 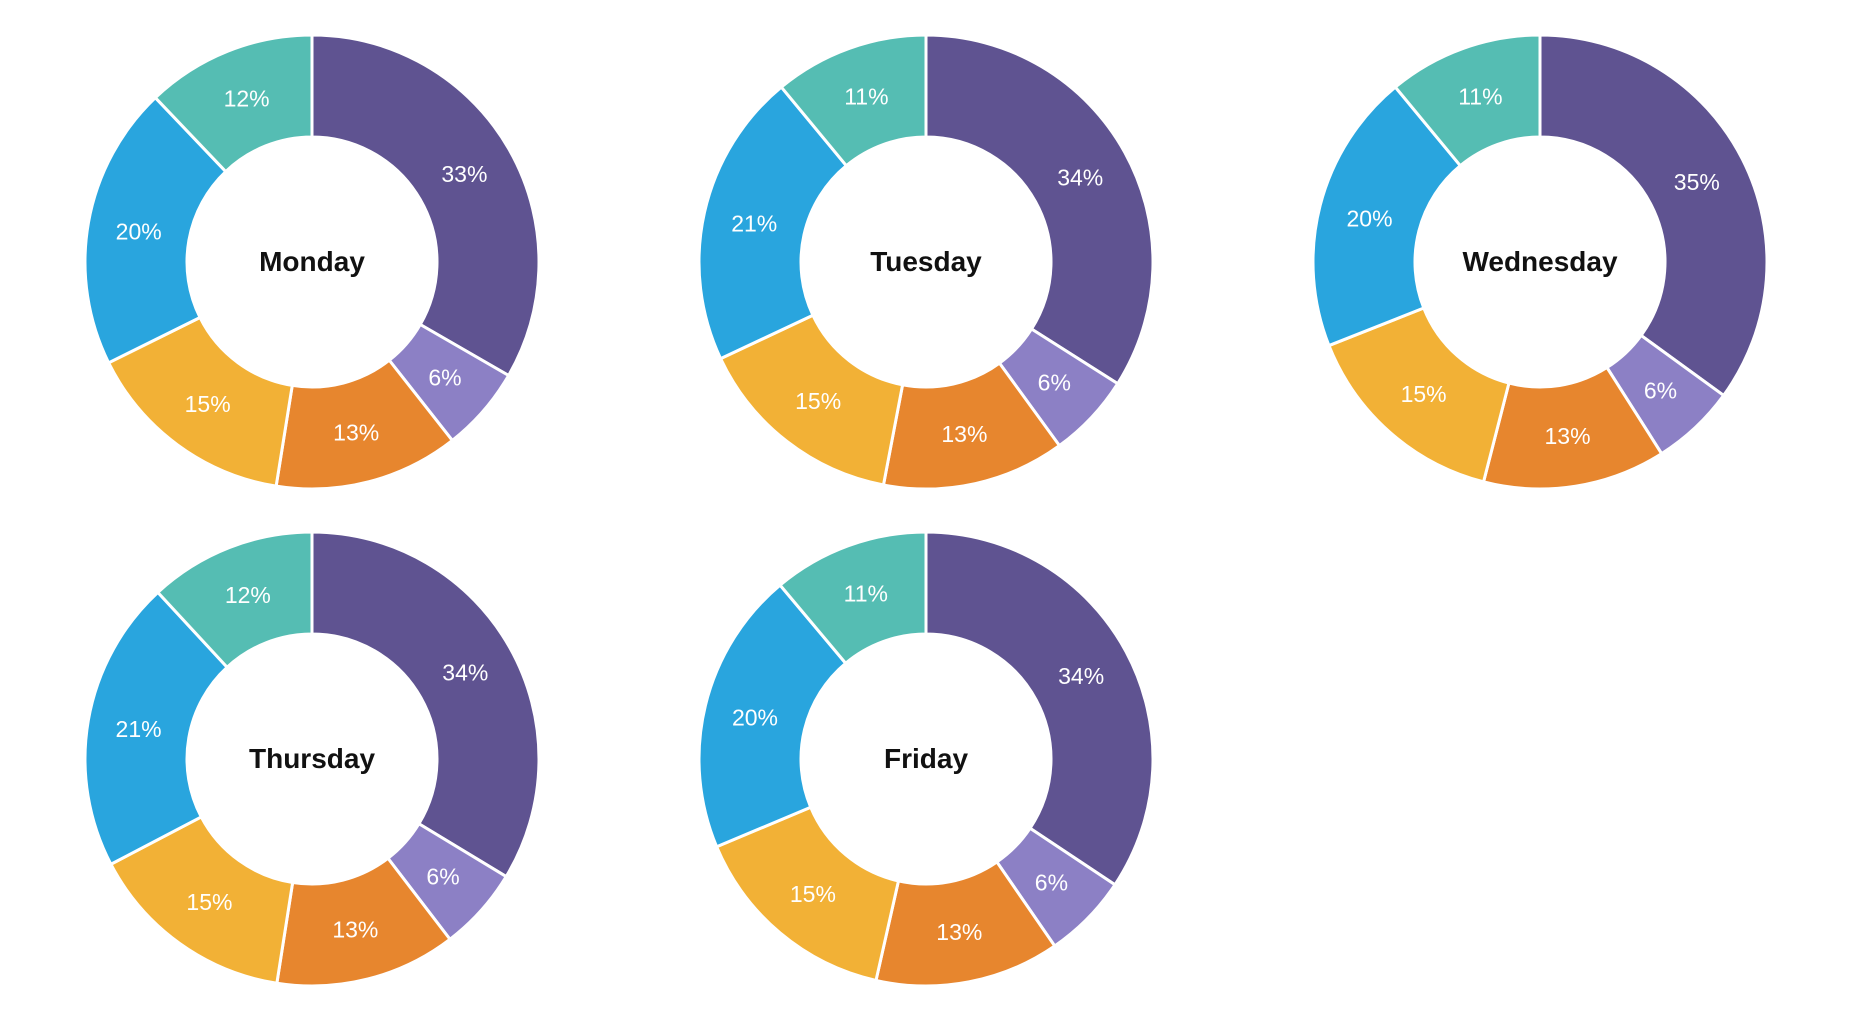 What do you see at coordinates (1697, 182) in the screenshot?
I see `slice-label: 35%` at bounding box center [1697, 182].